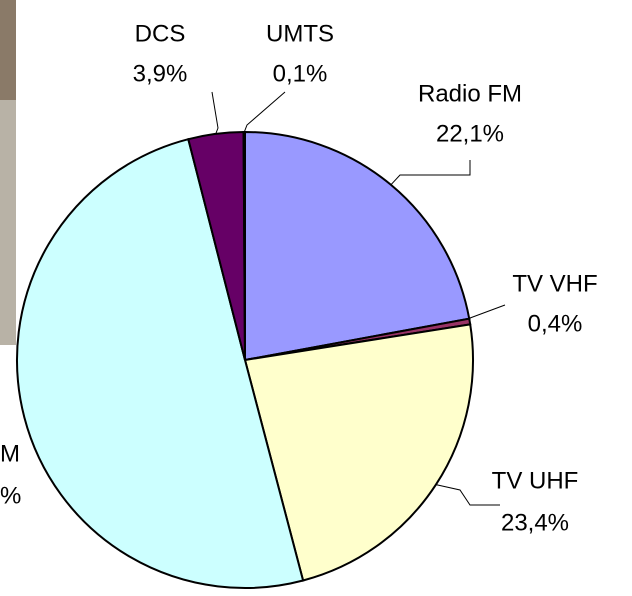  What do you see at coordinates (300, 73) in the screenshot?
I see `slice-value-label: 0,1%` at bounding box center [300, 73].